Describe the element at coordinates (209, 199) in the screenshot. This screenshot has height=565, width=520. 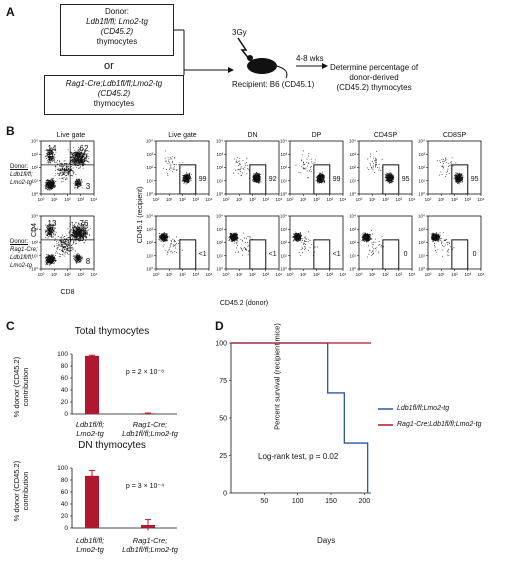
I see `cd45-plot-r1-c1-xtick-label: 10⁴` at that location.